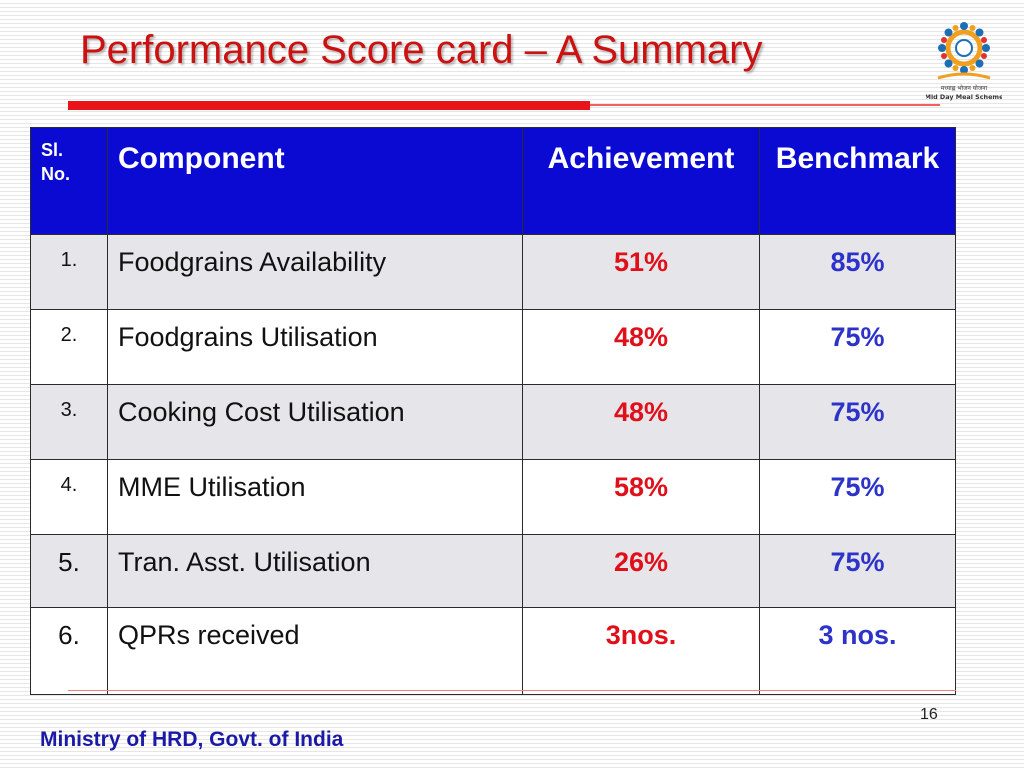 Image resolution: width=1024 pixels, height=768 pixels. What do you see at coordinates (964, 97) in the screenshot?
I see `logo-text-english: Mid Day Meal Scheme` at bounding box center [964, 97].